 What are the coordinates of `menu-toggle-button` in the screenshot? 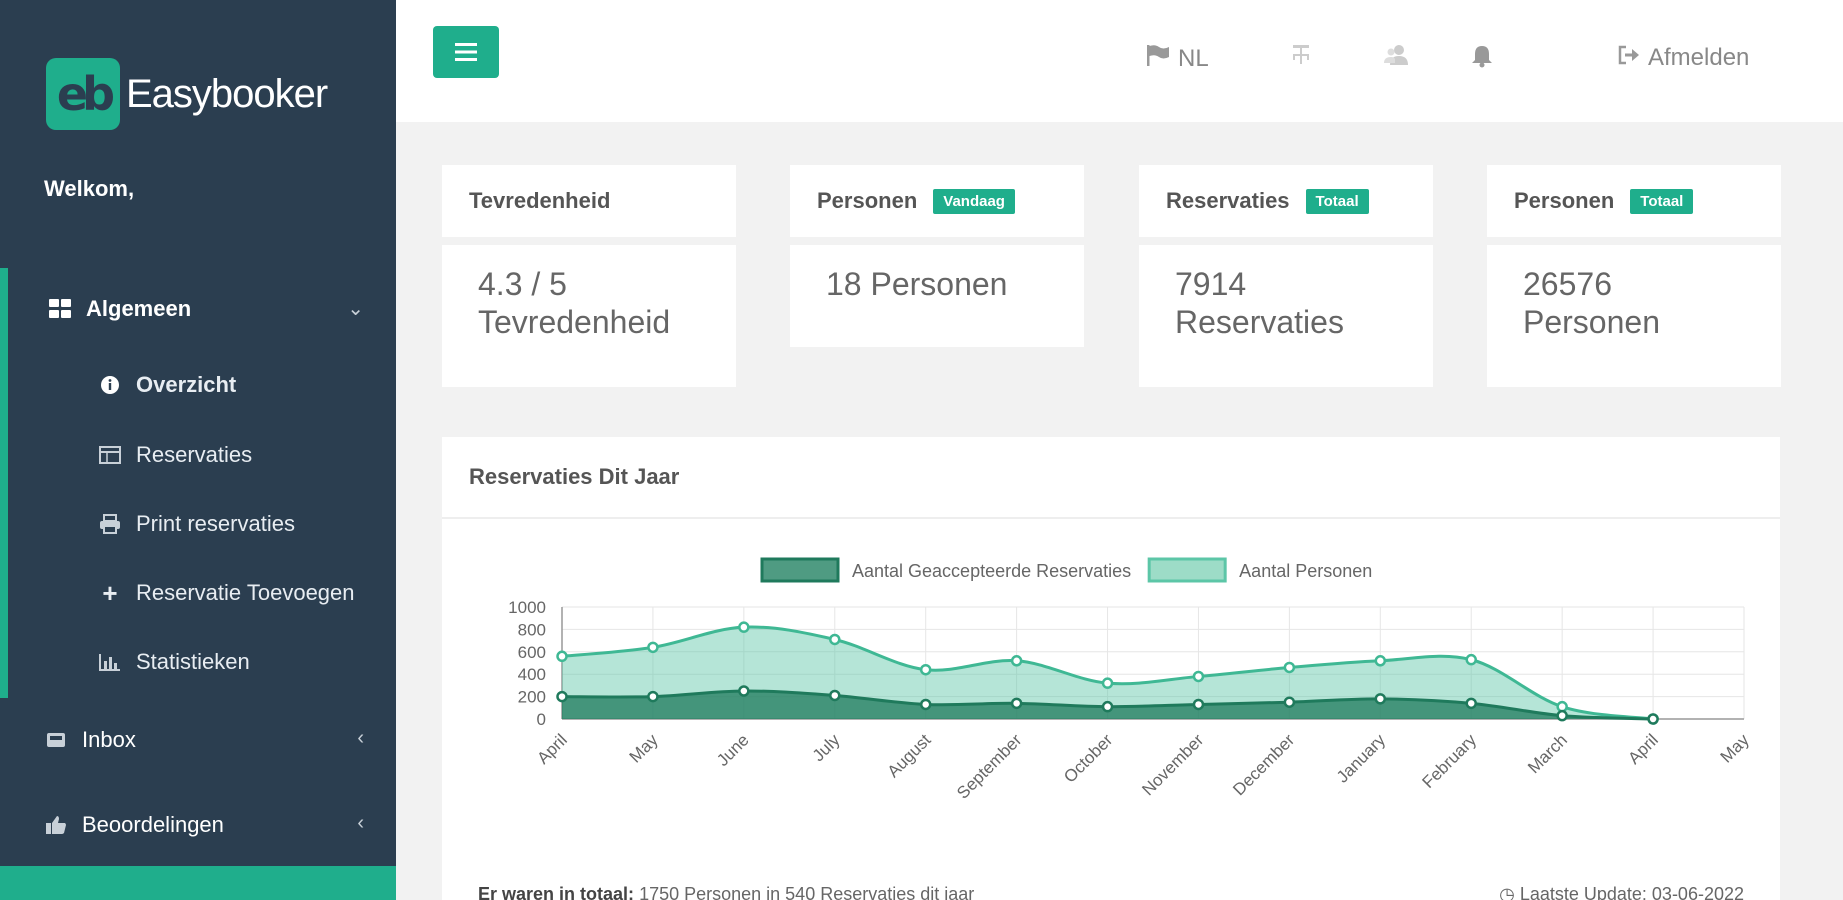 It's located at (466, 52).